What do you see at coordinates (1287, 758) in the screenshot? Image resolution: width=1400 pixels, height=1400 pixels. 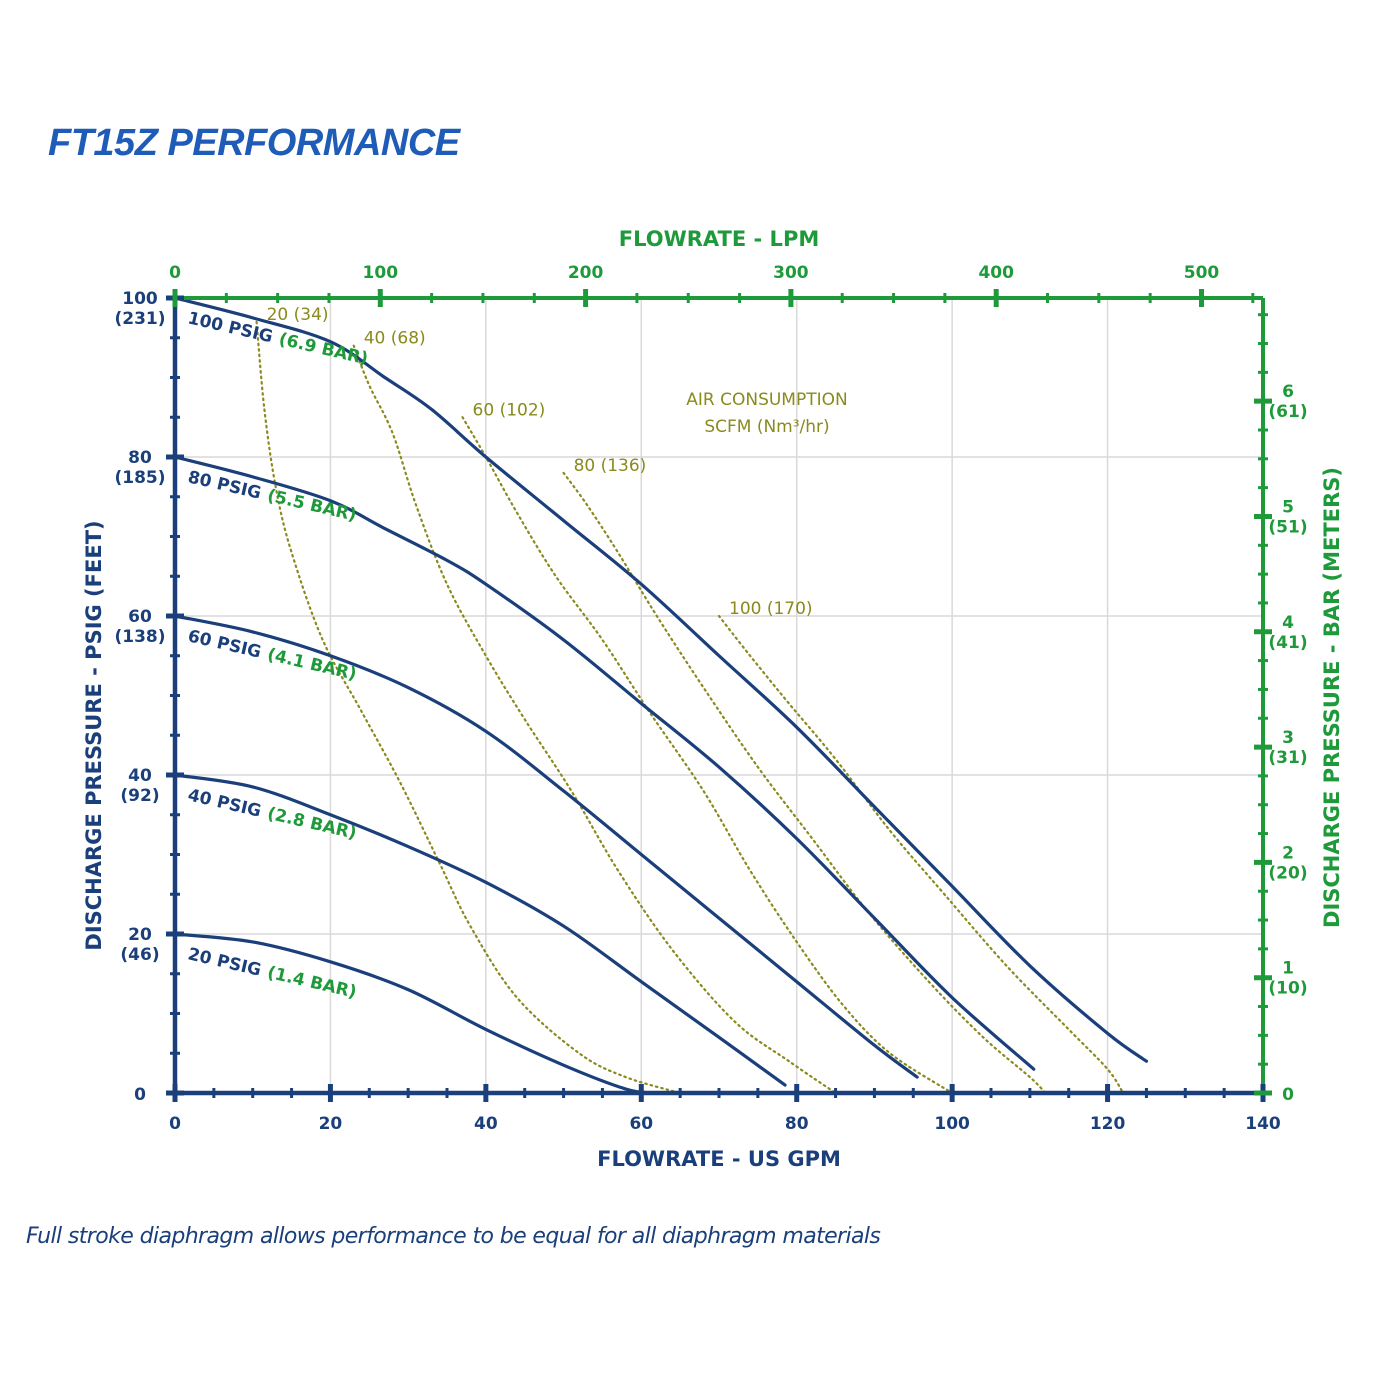 I see `y2-tick-sublabel: (31)` at bounding box center [1287, 758].